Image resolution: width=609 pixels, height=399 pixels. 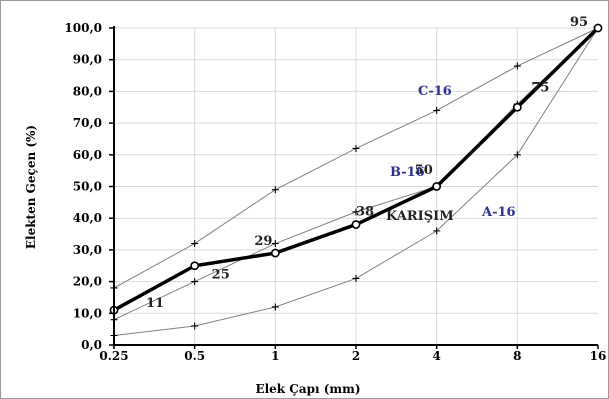 What do you see at coordinates (87, 218) in the screenshot?
I see `y-tick-label: 40,0` at bounding box center [87, 218].